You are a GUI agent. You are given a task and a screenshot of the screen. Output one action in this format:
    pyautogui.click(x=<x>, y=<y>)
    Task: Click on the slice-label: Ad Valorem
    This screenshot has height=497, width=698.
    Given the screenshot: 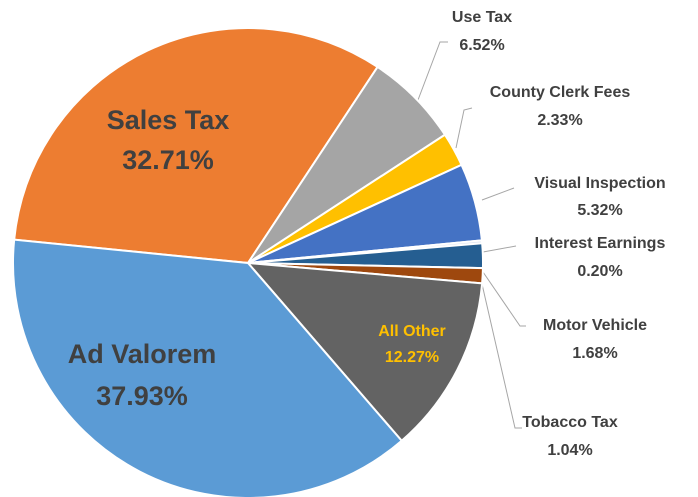 What is the action you would take?
    pyautogui.click(x=142, y=354)
    